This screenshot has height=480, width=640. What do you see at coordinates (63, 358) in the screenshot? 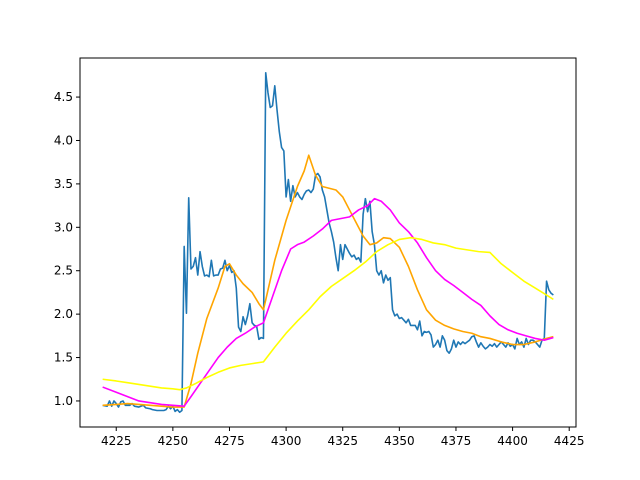
I see `y-tick-label: 1.5` at bounding box center [63, 358].